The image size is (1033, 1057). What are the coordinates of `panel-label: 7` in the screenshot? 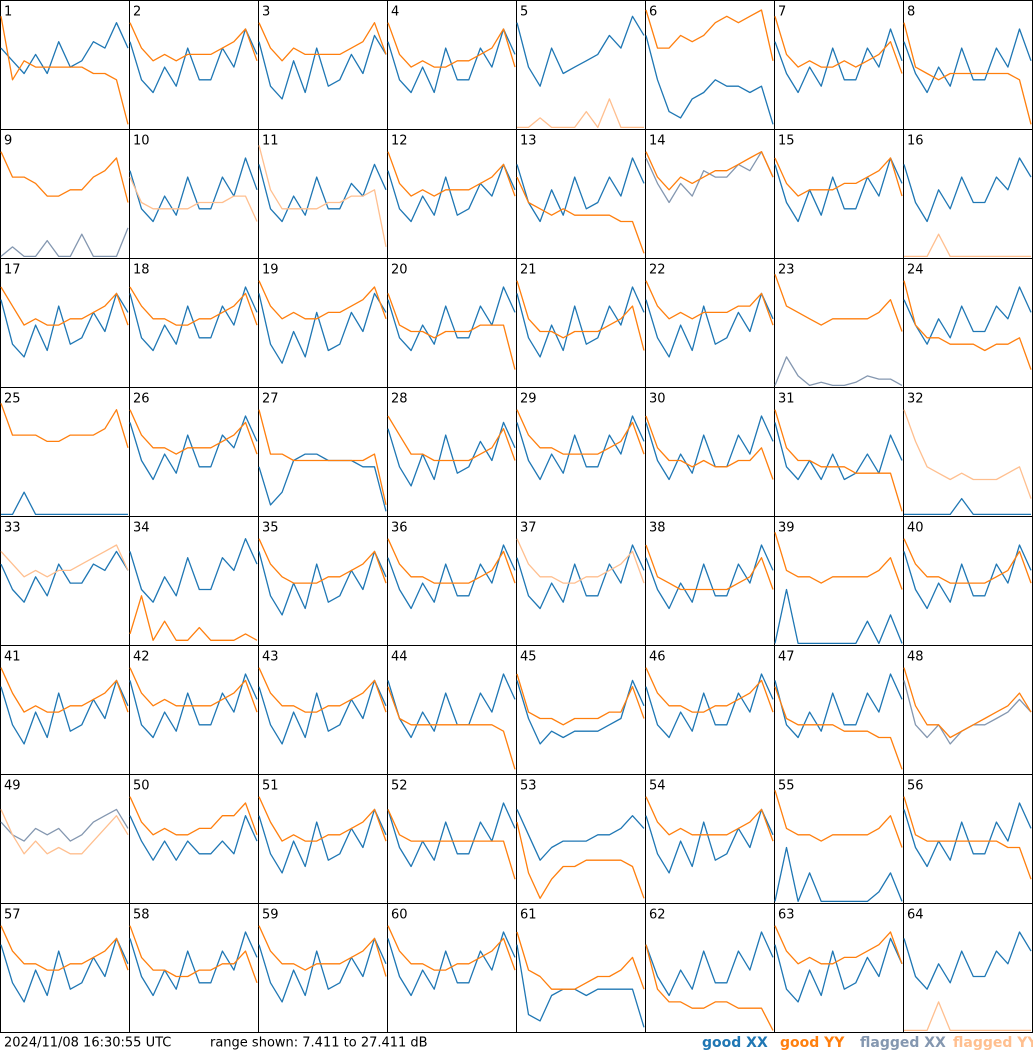 It's located at (782, 12).